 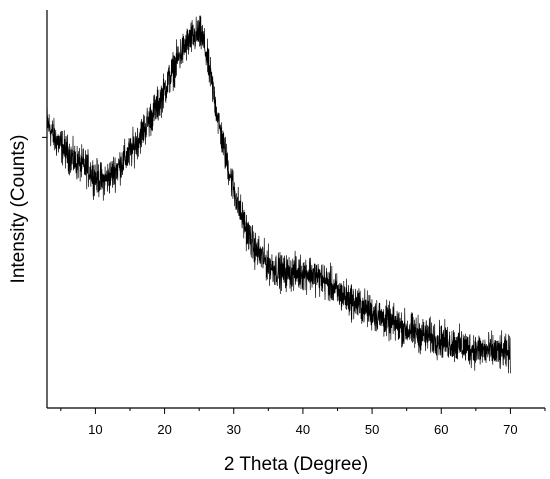 I want to click on x-tick-label: 20, so click(x=164, y=429).